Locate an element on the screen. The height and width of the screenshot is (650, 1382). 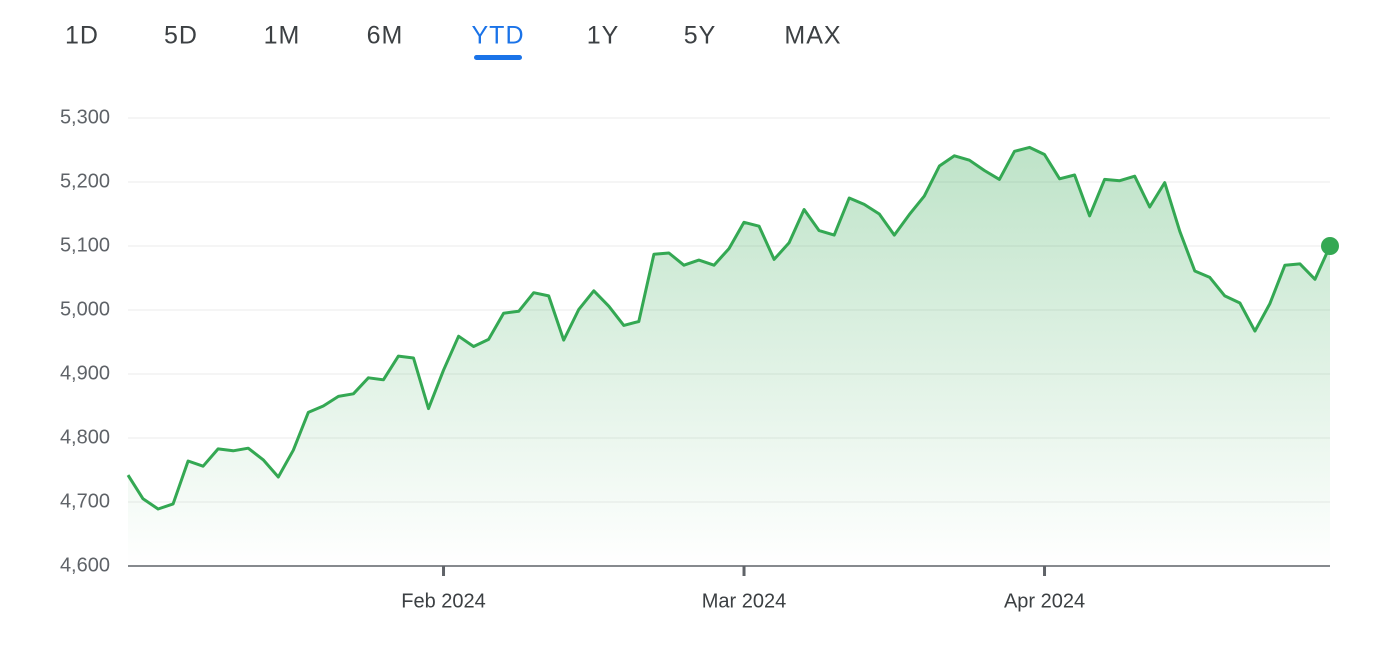
y-tick-label: 4,800 is located at coordinates (85, 437).